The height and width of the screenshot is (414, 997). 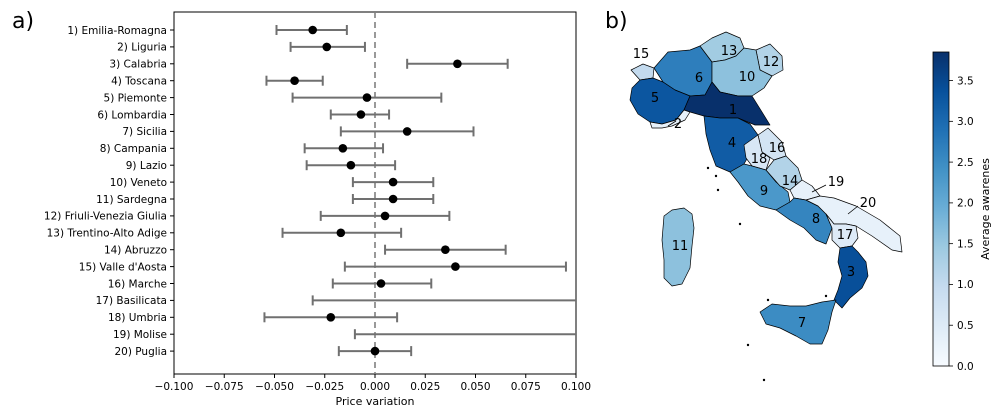 I want to click on colorbar-tick-label: 1.5, so click(x=965, y=244).